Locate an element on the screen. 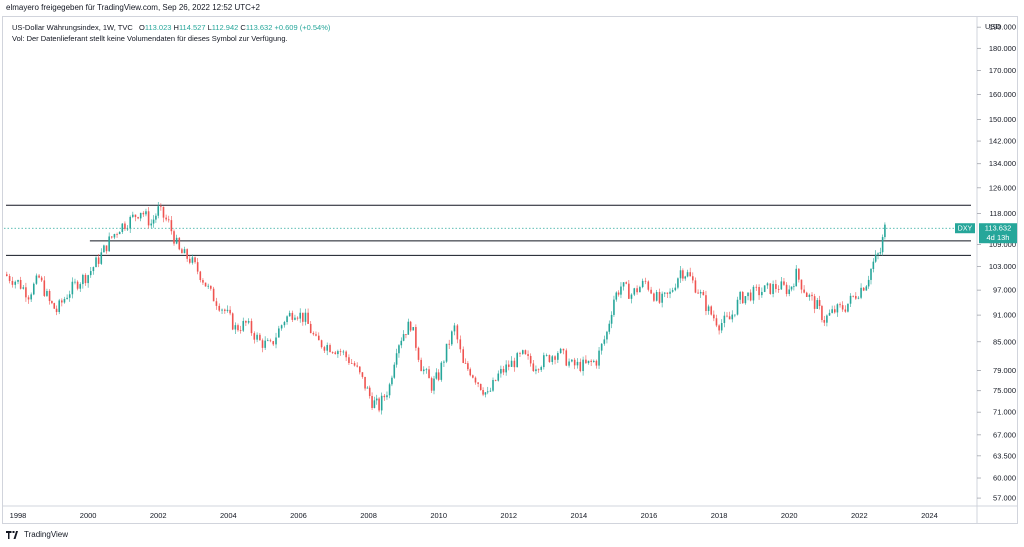  legend-low-value: 112.942 is located at coordinates (225, 27).